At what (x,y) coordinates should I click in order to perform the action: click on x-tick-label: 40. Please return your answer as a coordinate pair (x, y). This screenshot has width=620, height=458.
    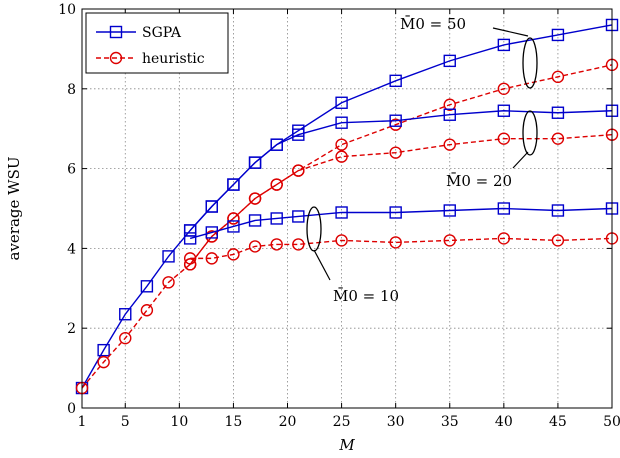
    Looking at the image, I should click on (504, 422).